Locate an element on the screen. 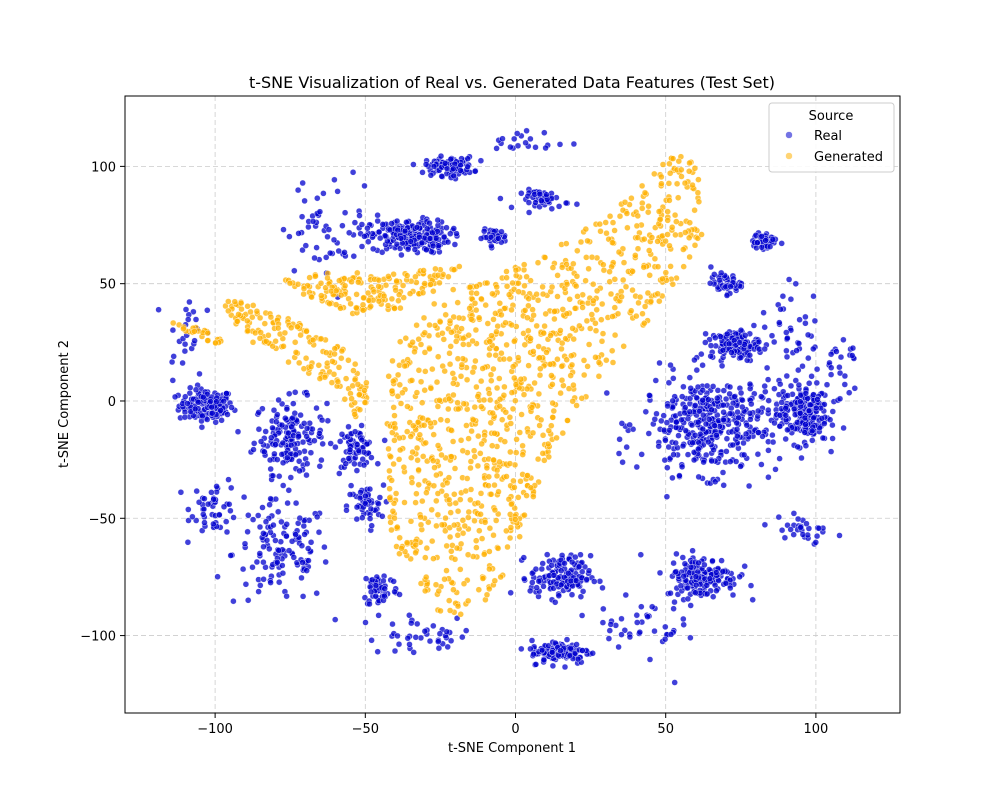  legend-marker-real is located at coordinates (789, 135).